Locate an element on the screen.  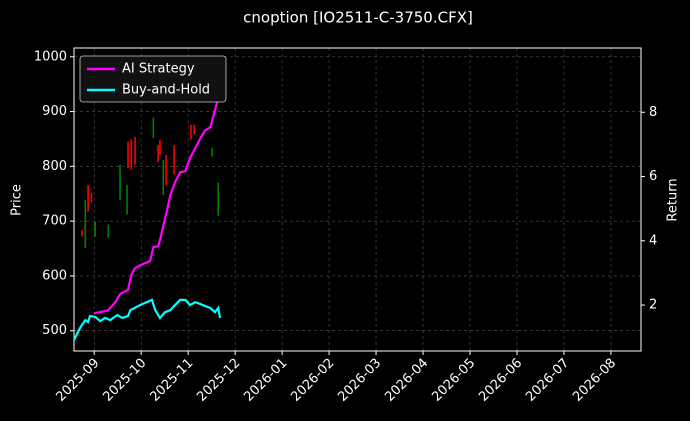
y2-tick-label: 6 is located at coordinates (653, 176).